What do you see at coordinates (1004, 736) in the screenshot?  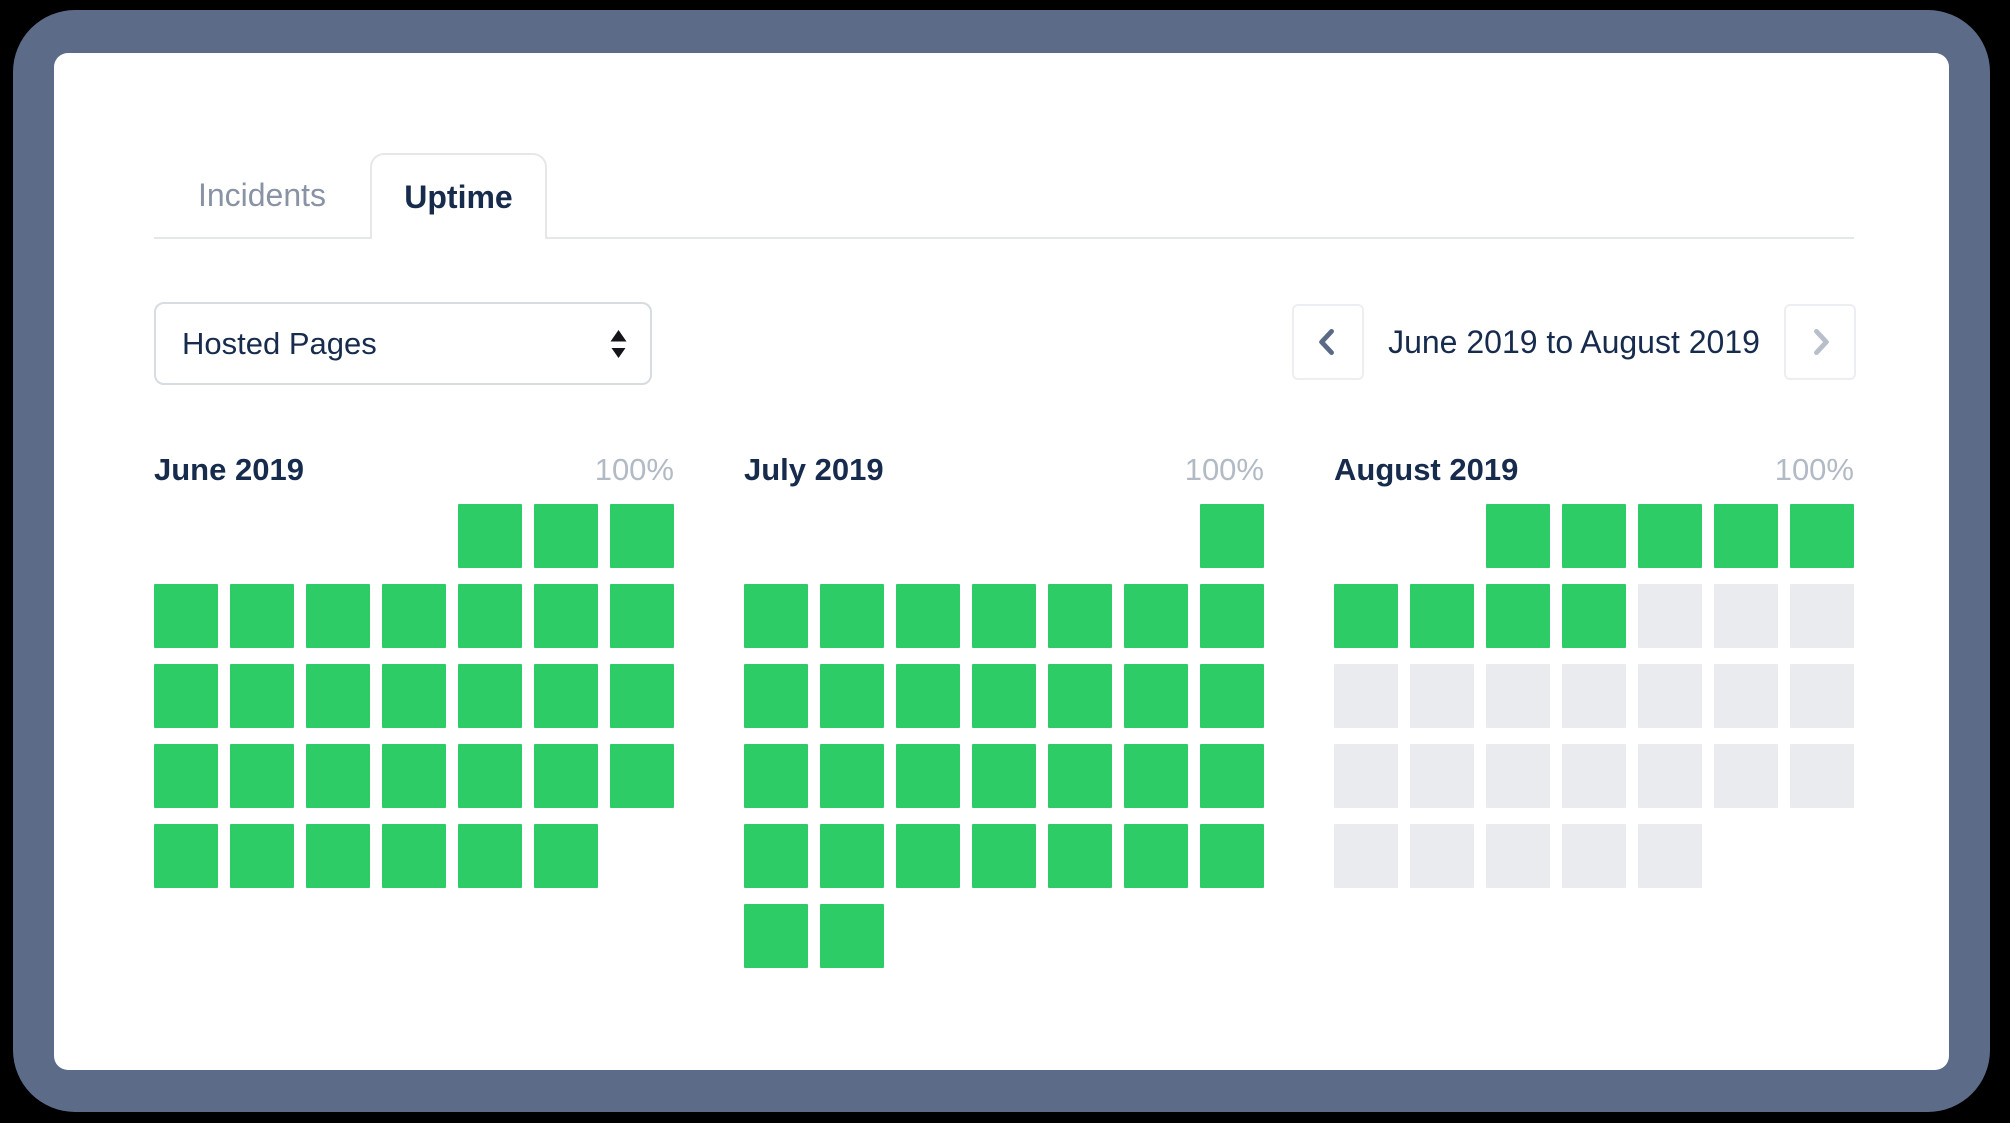 I see `month-grid` at bounding box center [1004, 736].